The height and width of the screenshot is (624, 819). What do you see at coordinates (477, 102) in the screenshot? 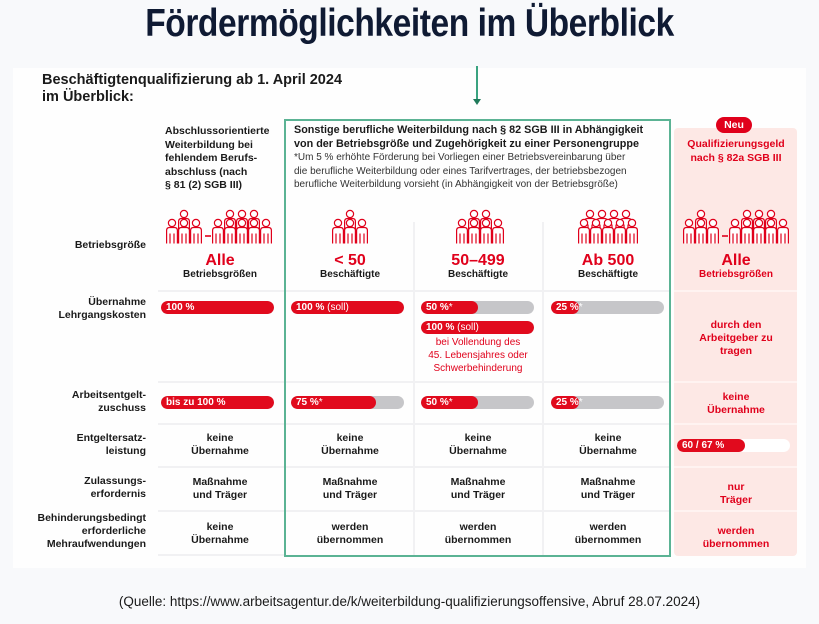
I see `arrow-head-icon` at bounding box center [477, 102].